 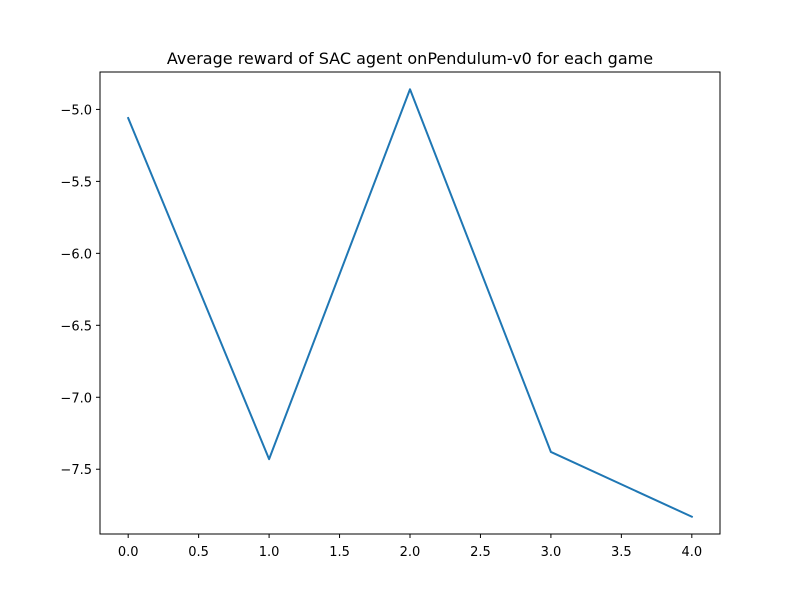 What do you see at coordinates (480, 552) in the screenshot?
I see `x-tick-label: 2.5` at bounding box center [480, 552].